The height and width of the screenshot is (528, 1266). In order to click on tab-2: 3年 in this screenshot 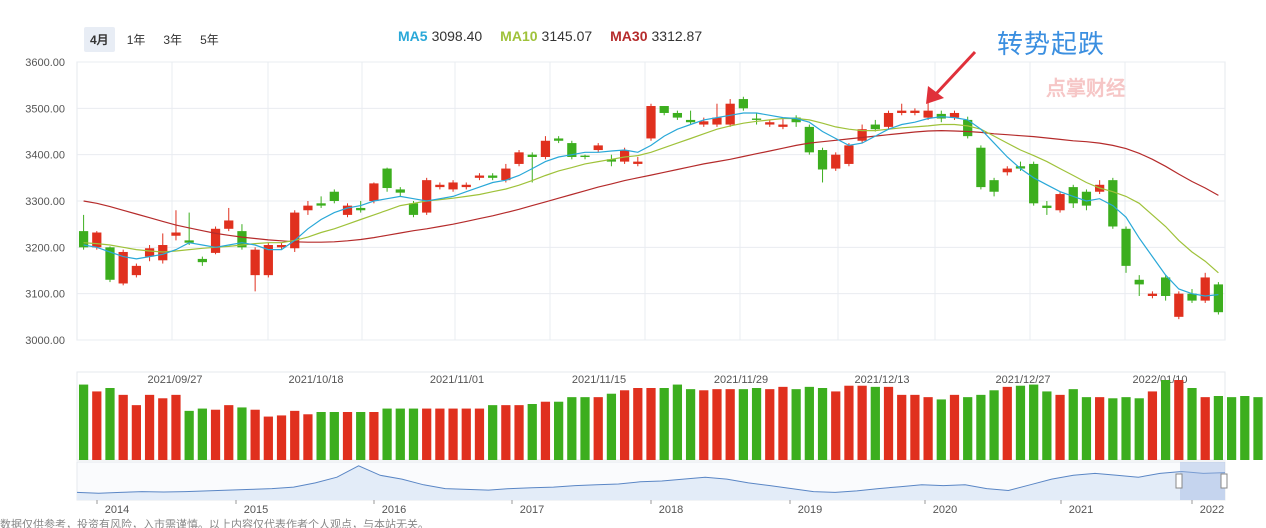, I will do `click(173, 39)`.